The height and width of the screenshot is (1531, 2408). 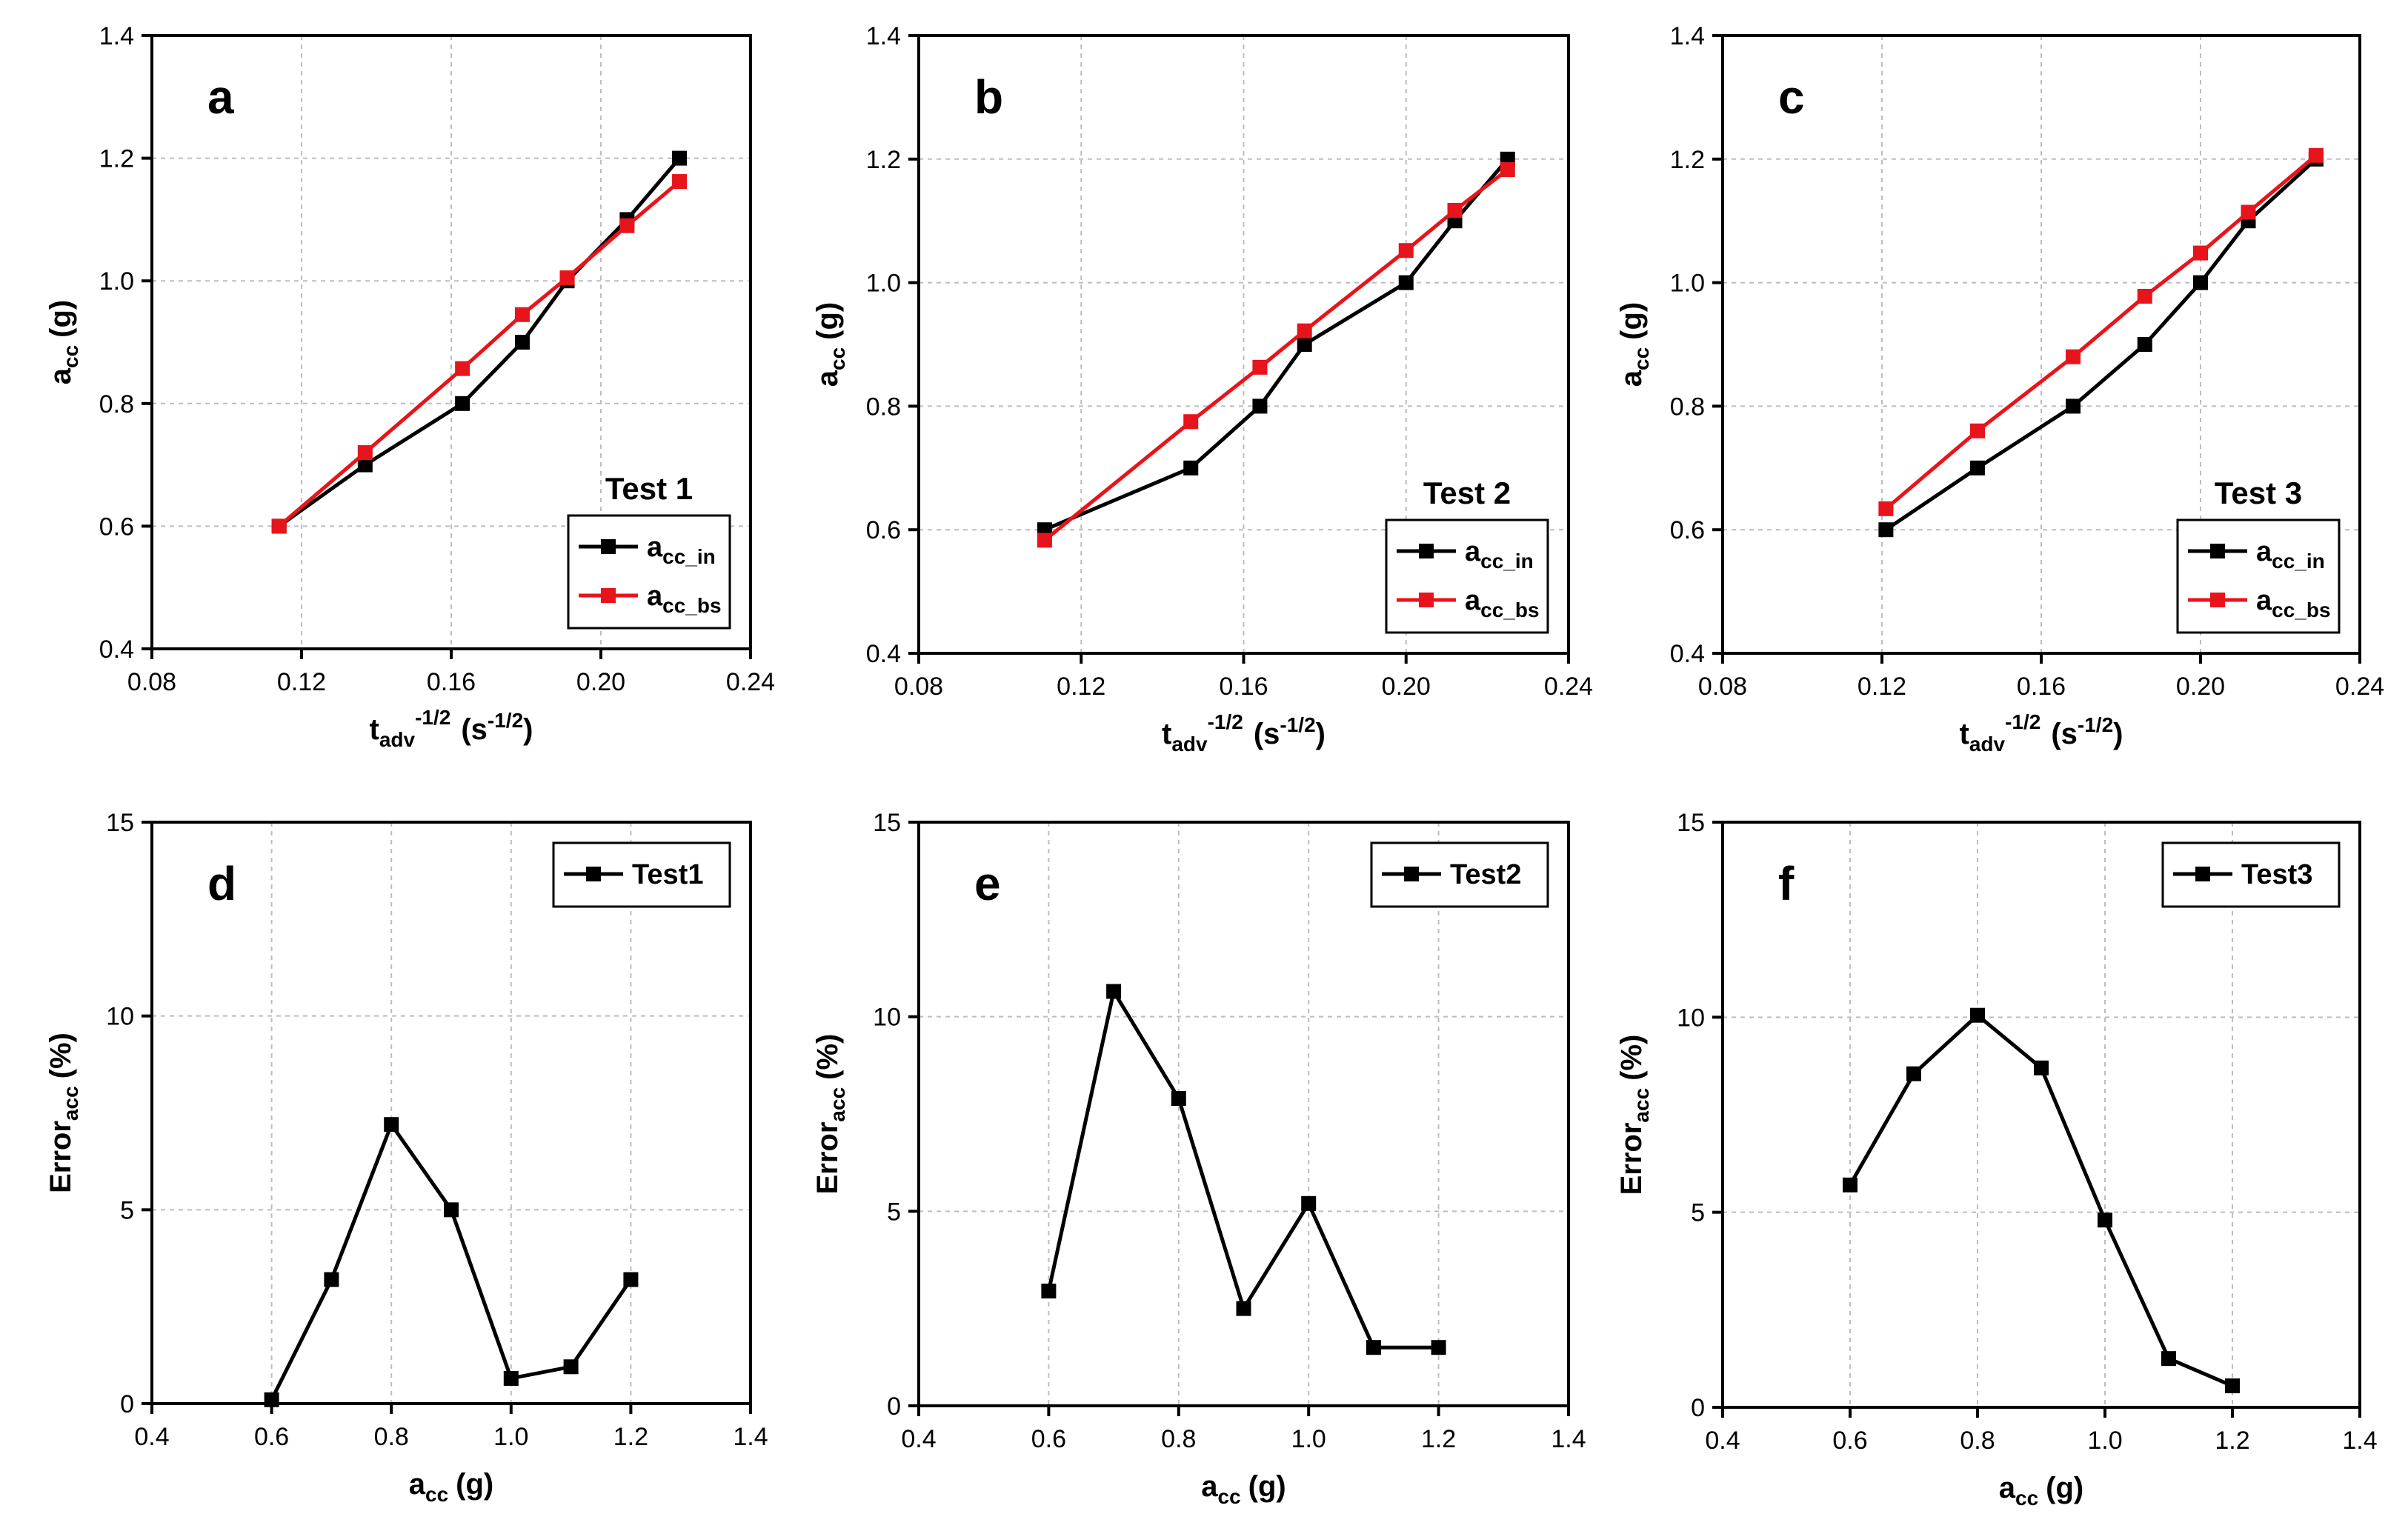 I want to click on series-Test1, so click(x=451, y=1262).